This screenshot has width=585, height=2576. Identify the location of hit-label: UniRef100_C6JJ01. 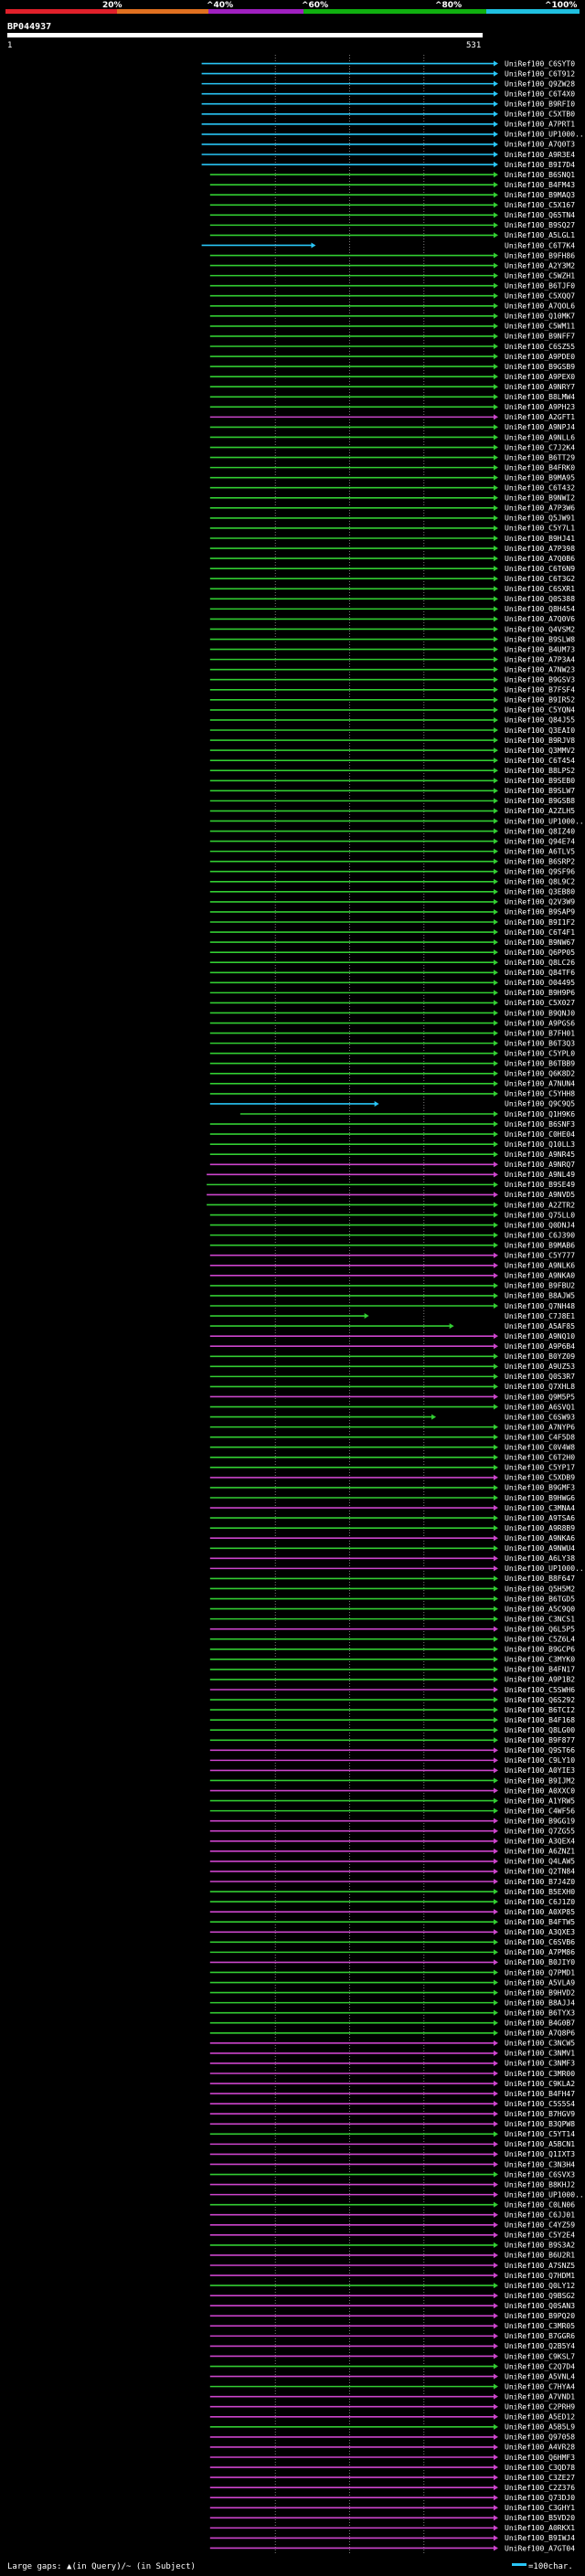
(540, 2215).